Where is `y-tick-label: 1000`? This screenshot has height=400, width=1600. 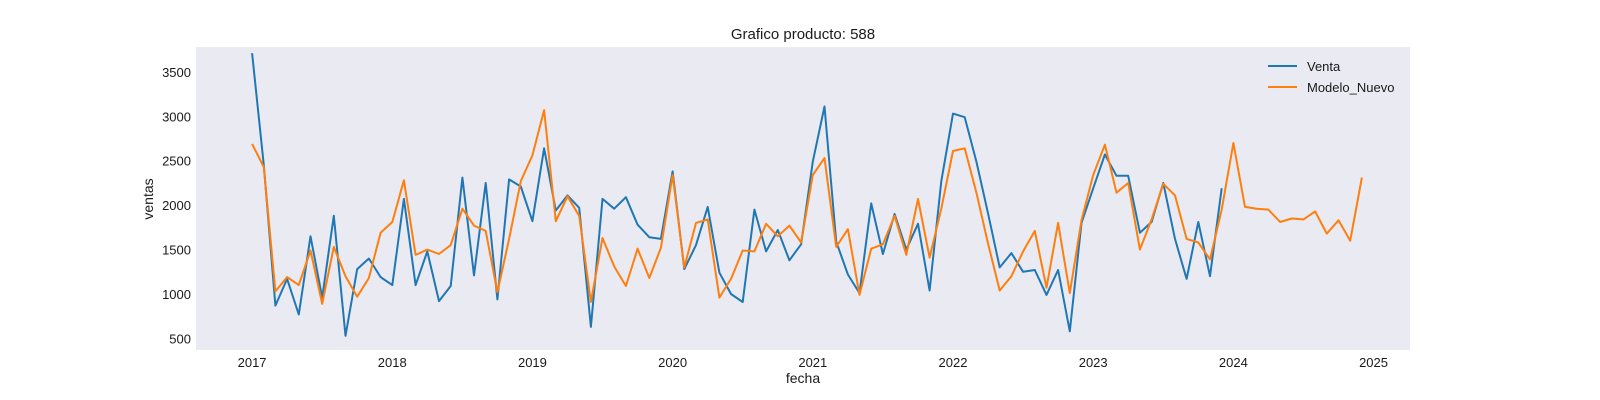
y-tick-label: 1000 is located at coordinates (176, 294).